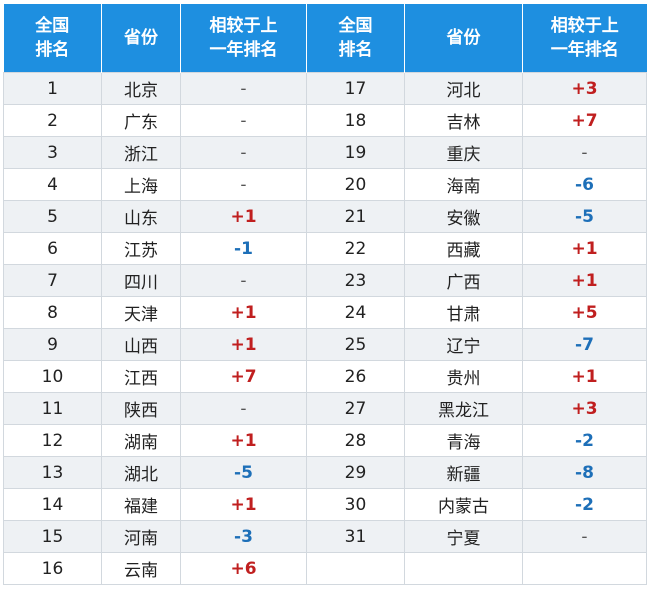 The width and height of the screenshot is (650, 595). Describe the element at coordinates (355, 184) in the screenshot. I see `rank-cell-right: 20` at that location.